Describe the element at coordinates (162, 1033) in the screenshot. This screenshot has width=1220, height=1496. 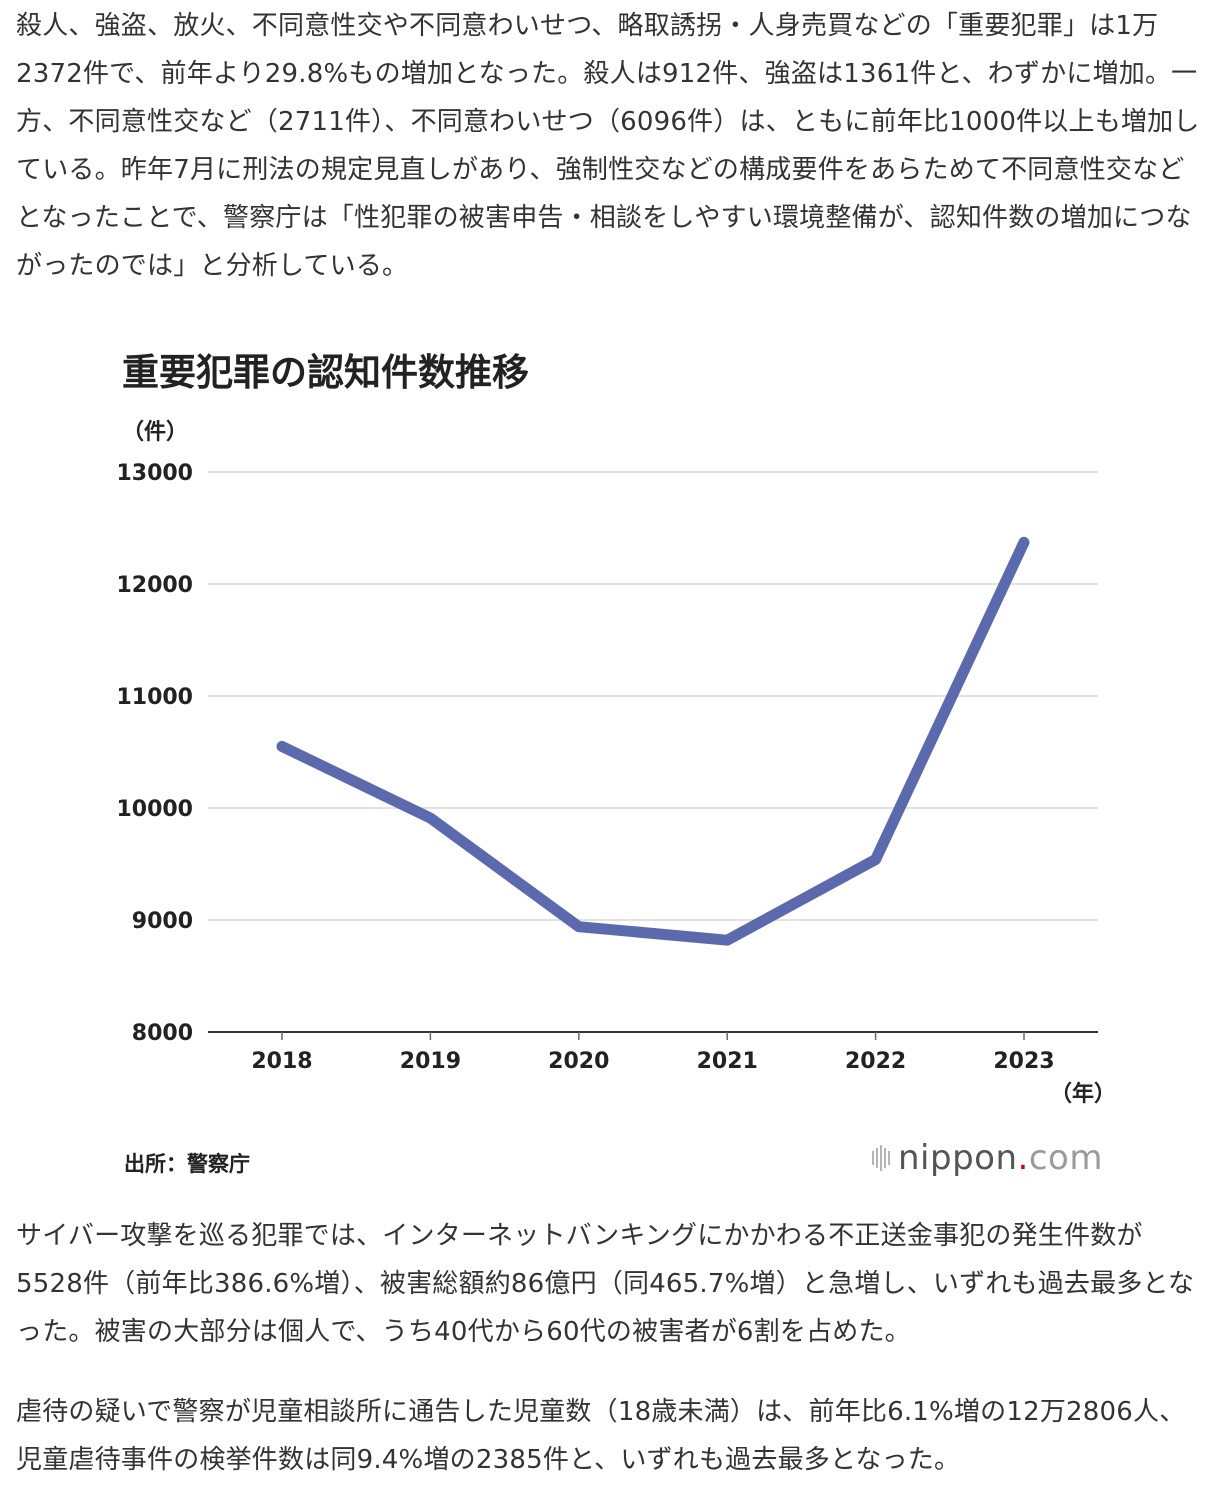
I see `y-tick-label: 8000` at that location.